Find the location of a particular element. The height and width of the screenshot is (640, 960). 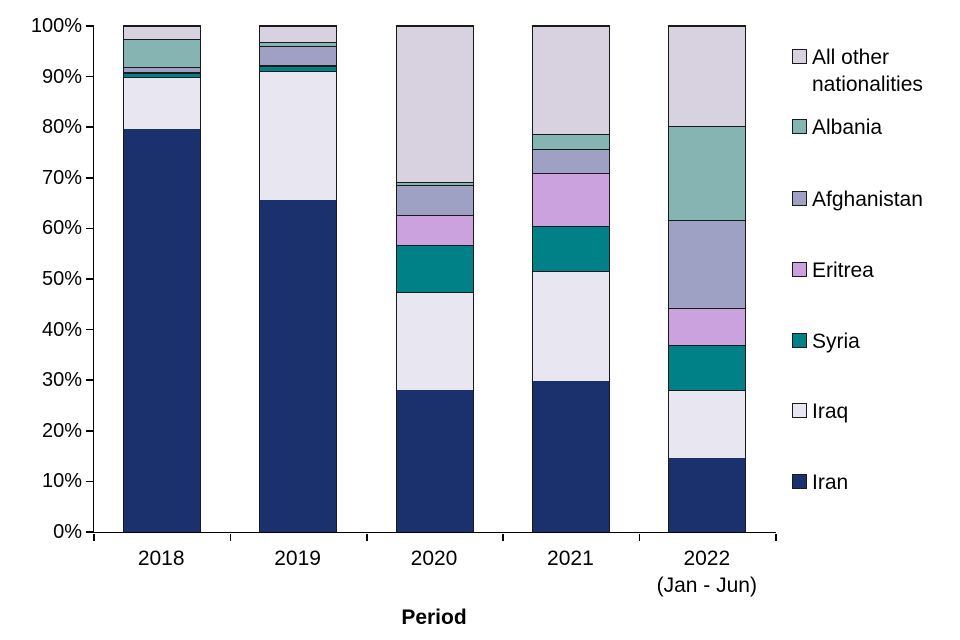

y-tick-label: 30% is located at coordinates (61, 380).